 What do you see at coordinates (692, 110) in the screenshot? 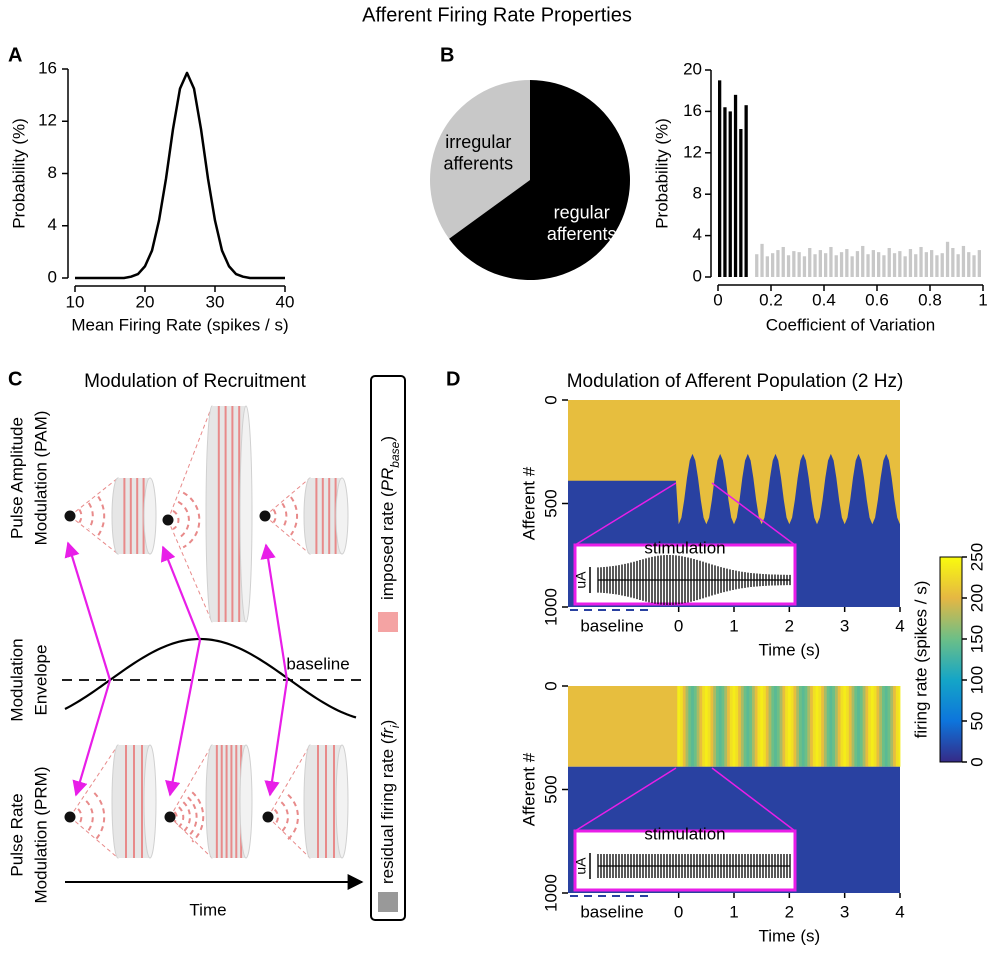
I see `y-tick-label: 16` at bounding box center [692, 110].